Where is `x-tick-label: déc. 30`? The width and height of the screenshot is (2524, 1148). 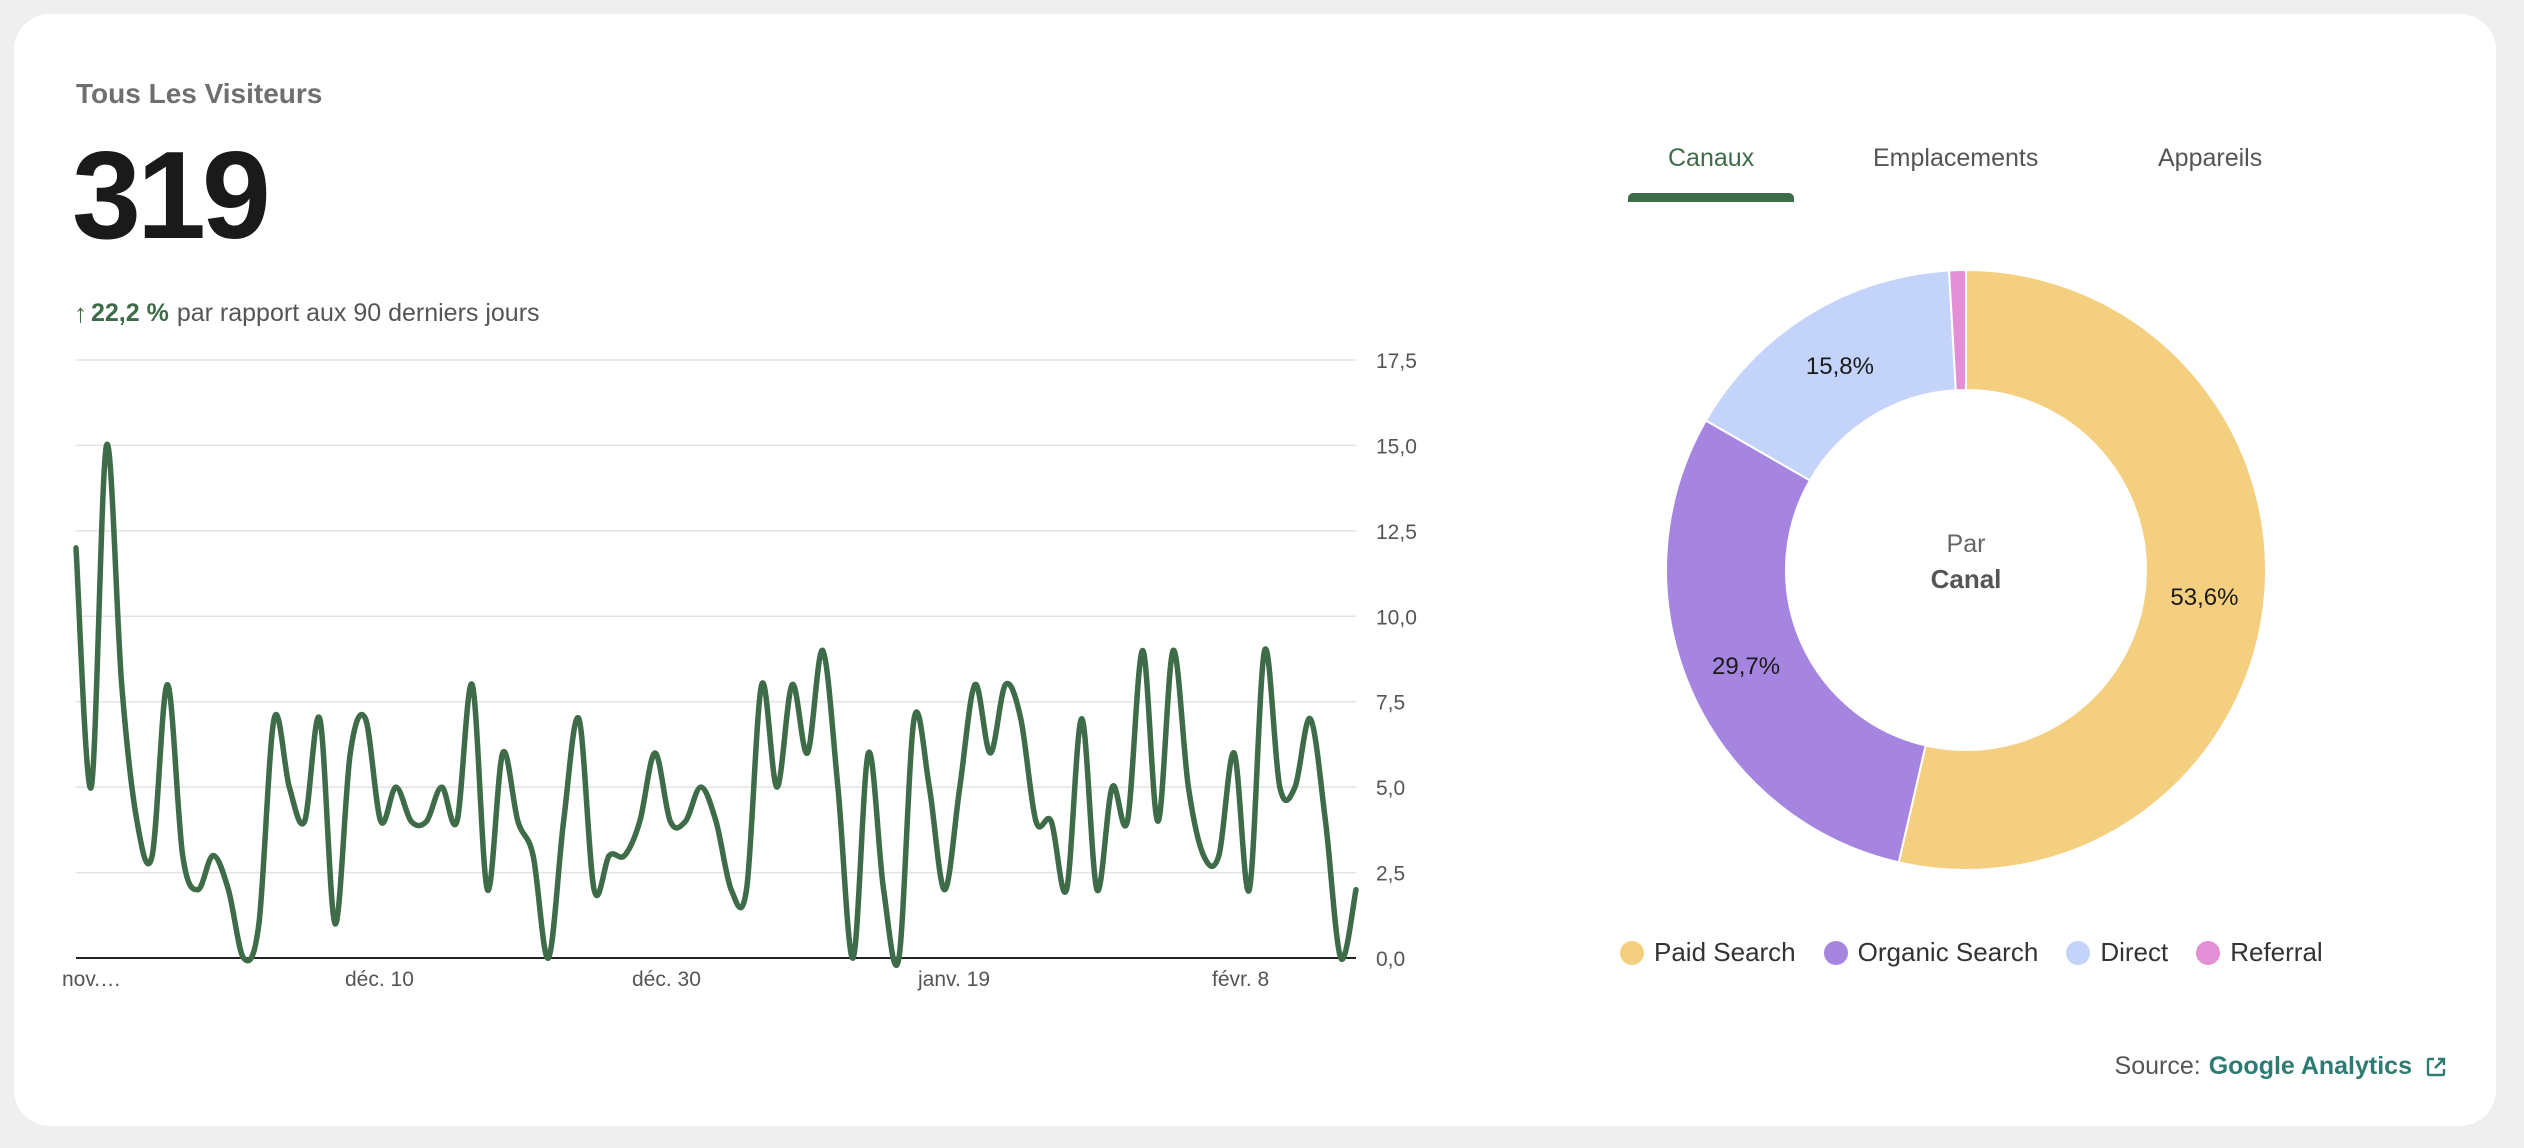 x-tick-label: déc. 30 is located at coordinates (666, 979).